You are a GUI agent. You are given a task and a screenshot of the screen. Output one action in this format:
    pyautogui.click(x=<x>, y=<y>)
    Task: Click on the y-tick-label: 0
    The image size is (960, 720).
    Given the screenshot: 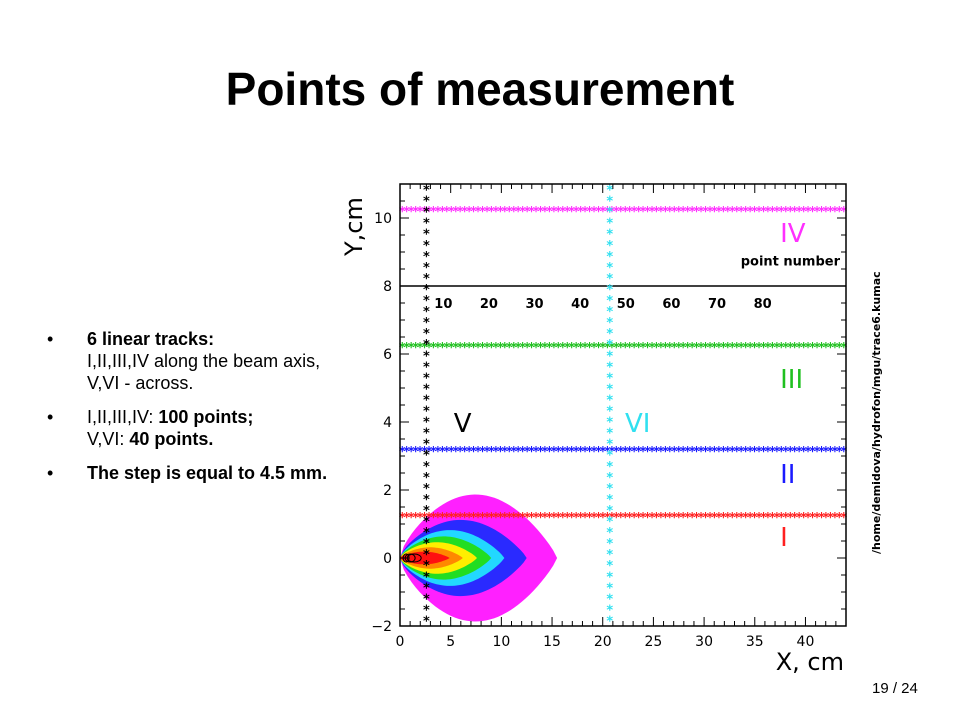 What is the action you would take?
    pyautogui.click(x=387, y=559)
    